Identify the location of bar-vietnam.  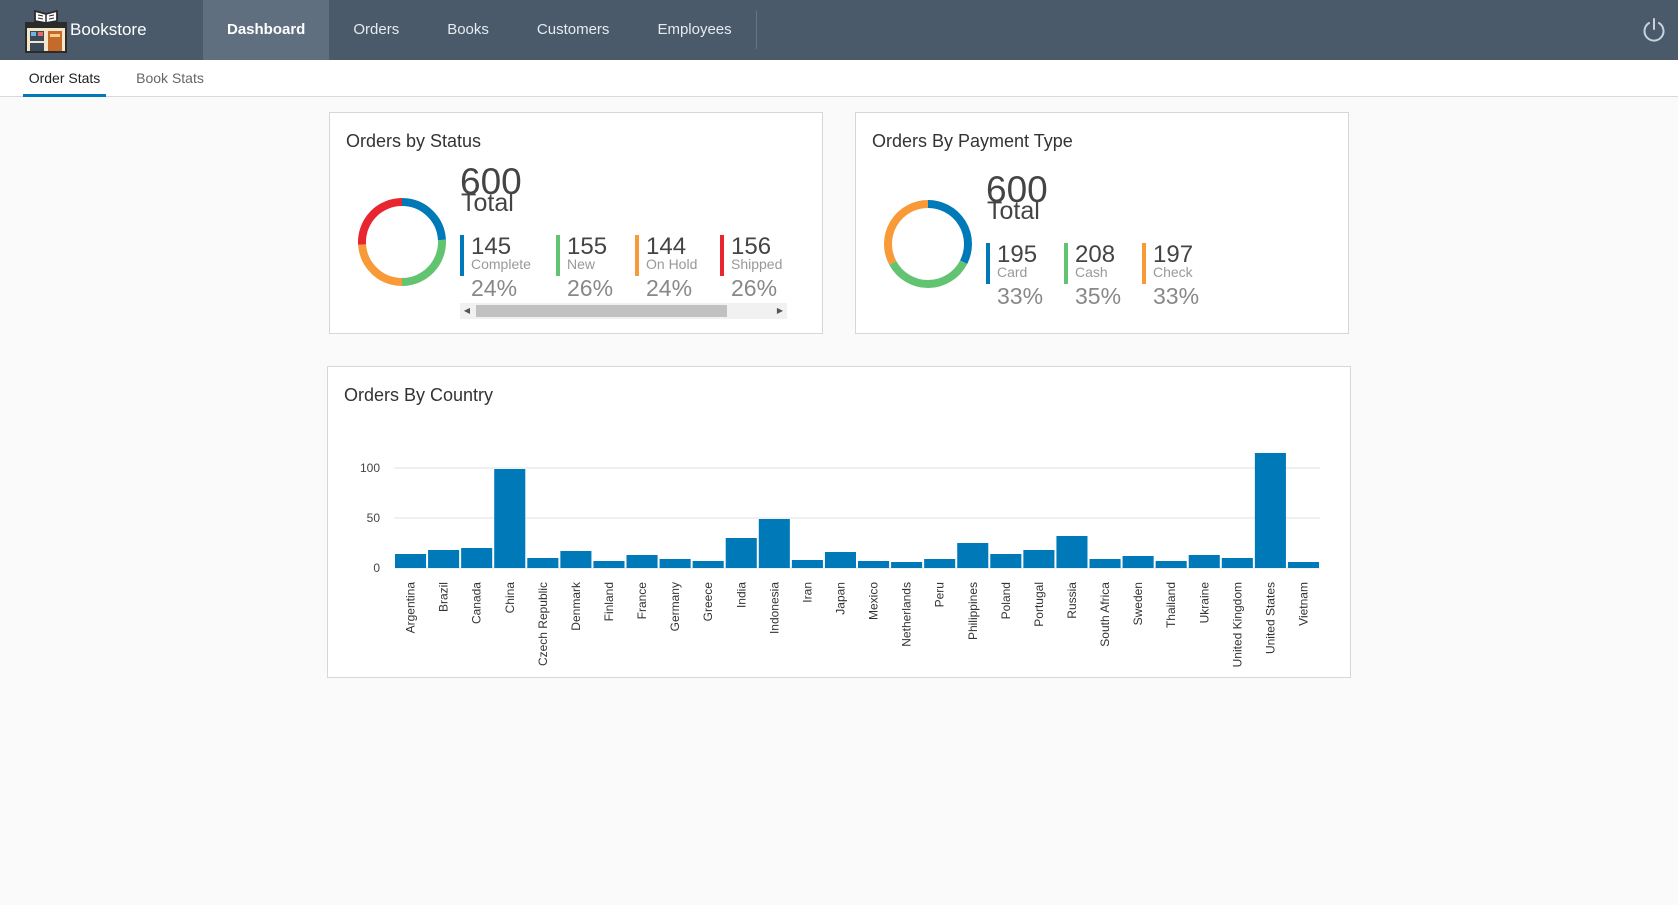
(1303, 565).